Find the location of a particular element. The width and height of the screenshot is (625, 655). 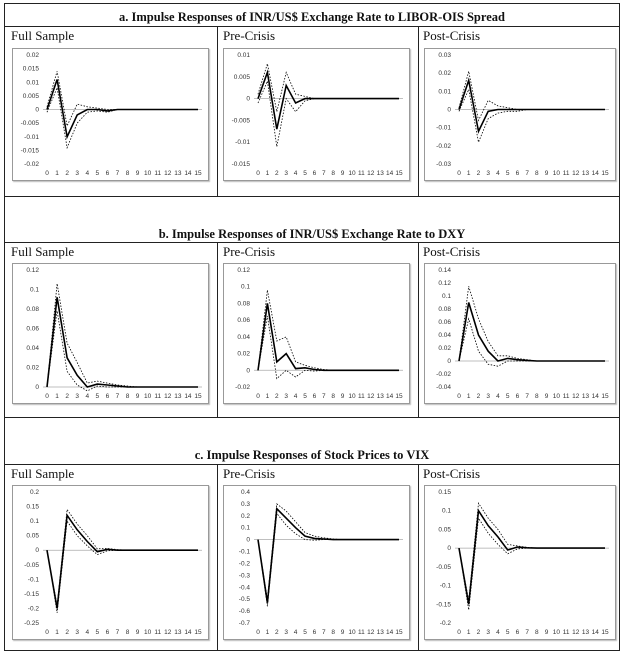

y-tick-label: -0.6 is located at coordinates (245, 611).